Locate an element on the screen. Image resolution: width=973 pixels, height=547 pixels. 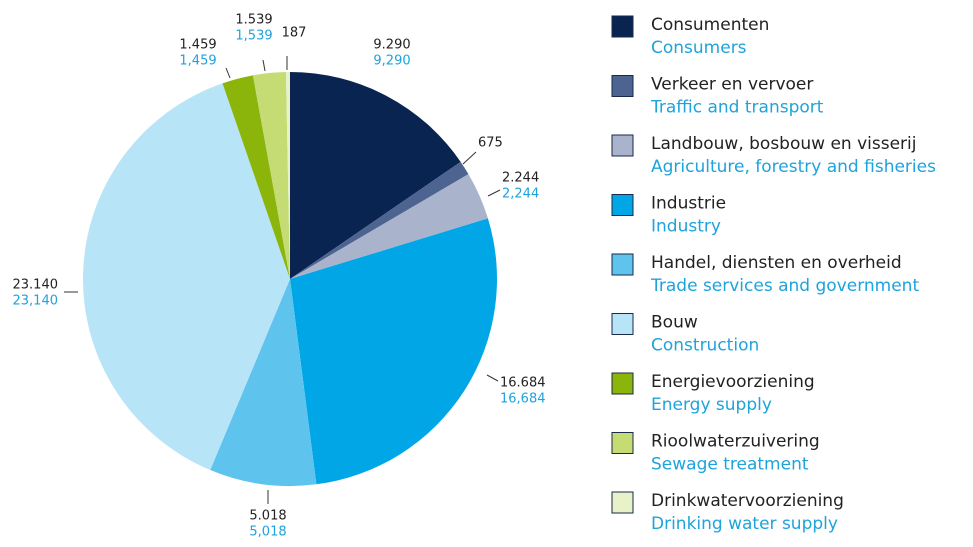
value-label-en: 2,244 is located at coordinates (520, 194).